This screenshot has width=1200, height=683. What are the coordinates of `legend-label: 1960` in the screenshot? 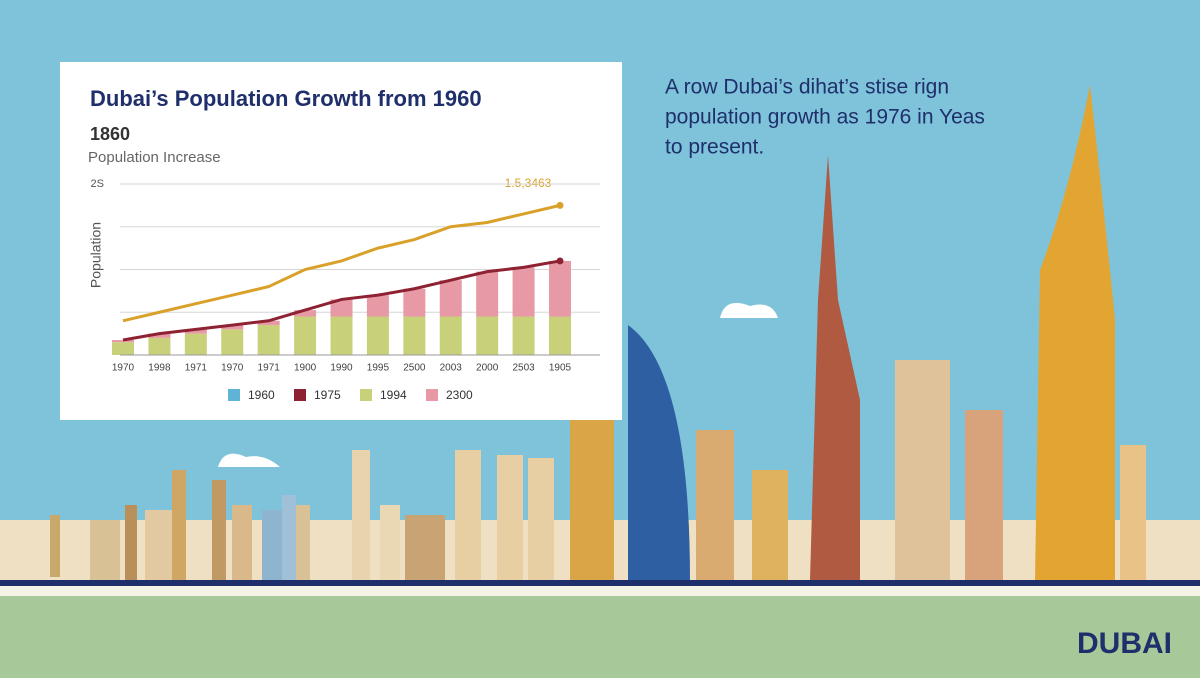 It's located at (261, 395).